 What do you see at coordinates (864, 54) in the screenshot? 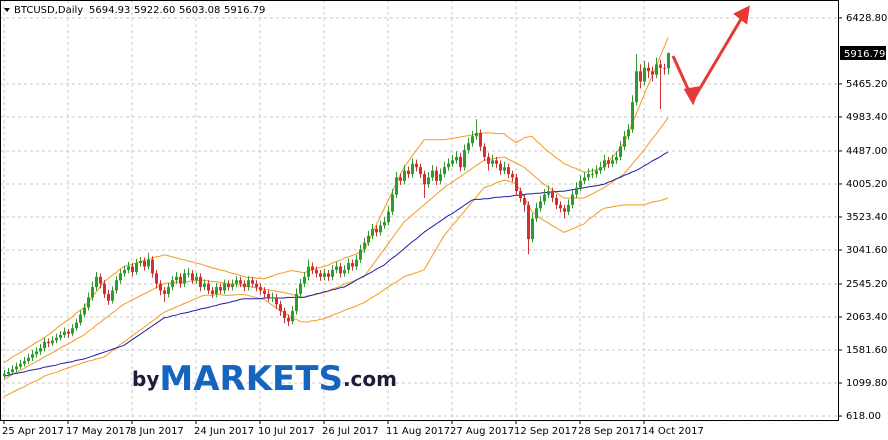
I see `price-box-label: 5916.79` at bounding box center [864, 54].